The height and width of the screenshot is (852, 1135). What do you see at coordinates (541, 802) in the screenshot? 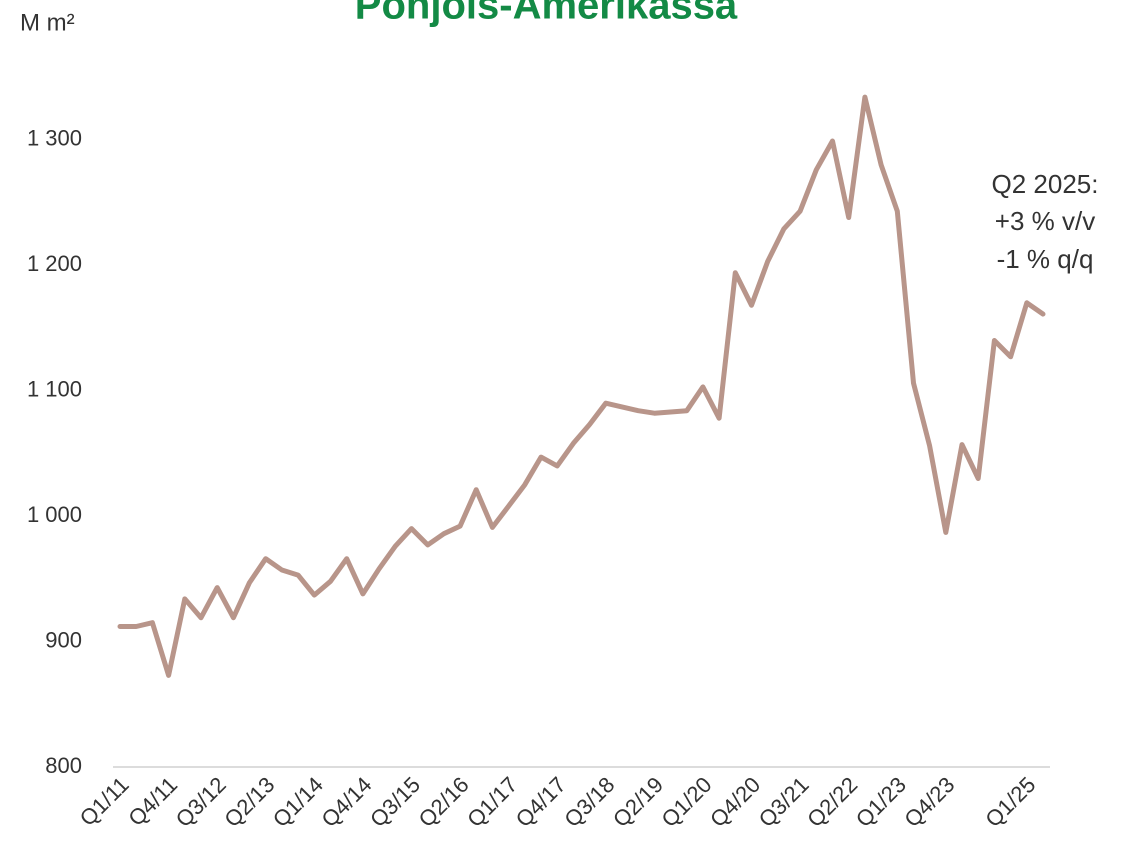
I see `x-tick-label: Q4/17` at bounding box center [541, 802].